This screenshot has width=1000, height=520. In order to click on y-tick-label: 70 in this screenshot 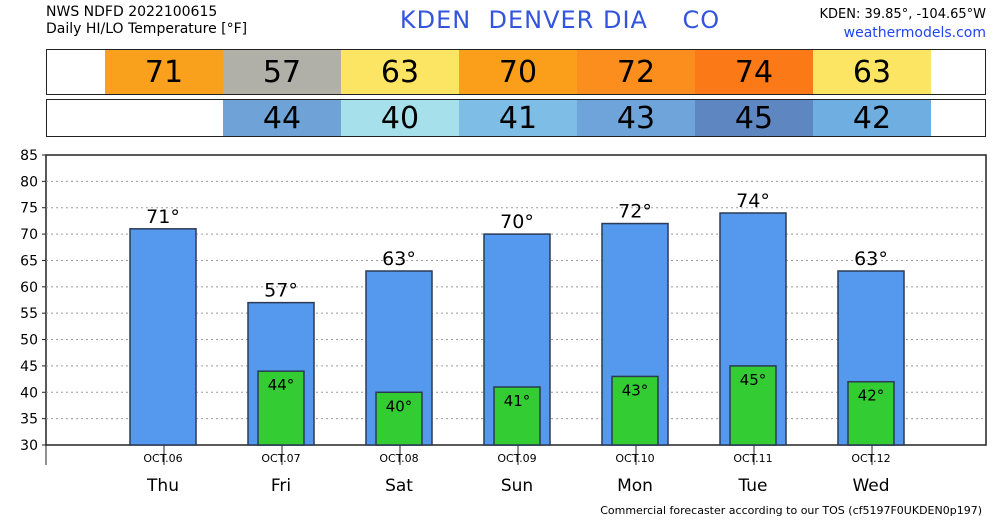, I will do `click(29, 235)`.